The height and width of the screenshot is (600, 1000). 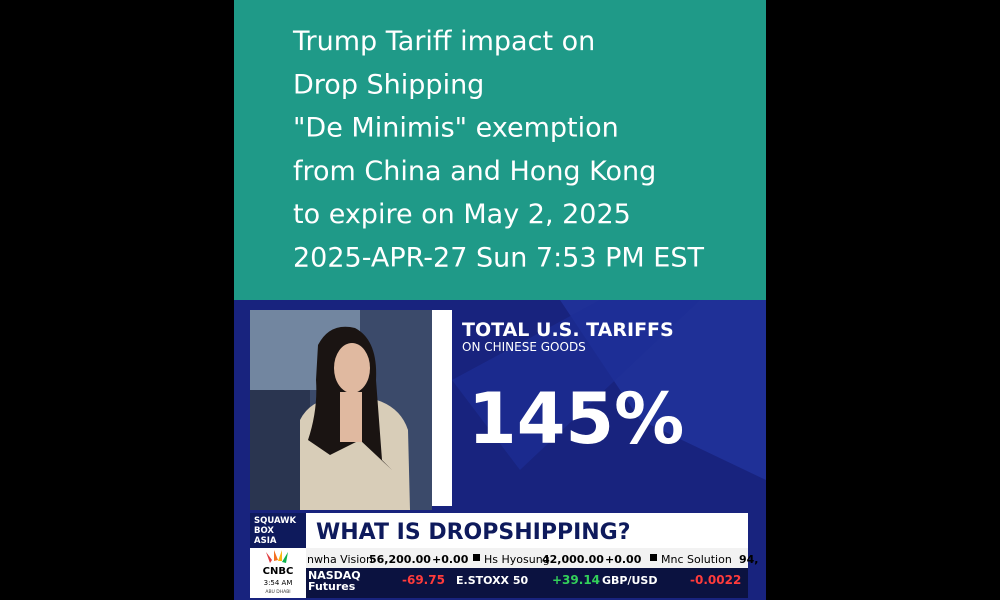 I want to click on ticker-price: 56,200.00, so click(x=400, y=559).